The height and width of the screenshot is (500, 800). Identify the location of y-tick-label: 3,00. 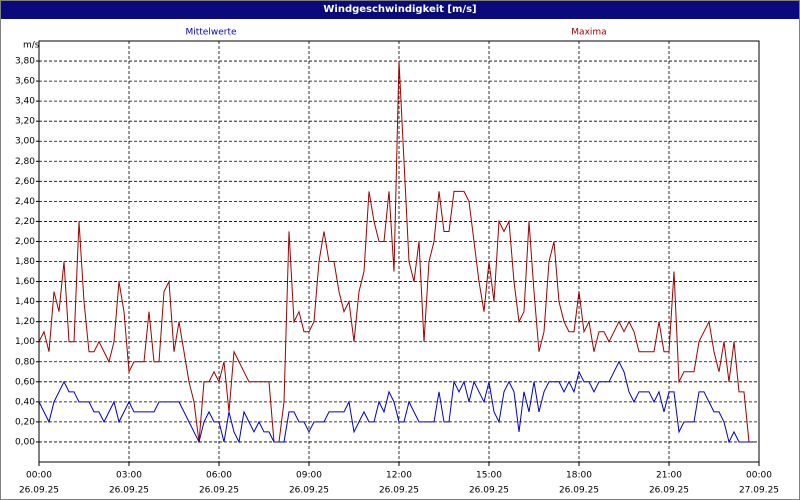
(25, 142).